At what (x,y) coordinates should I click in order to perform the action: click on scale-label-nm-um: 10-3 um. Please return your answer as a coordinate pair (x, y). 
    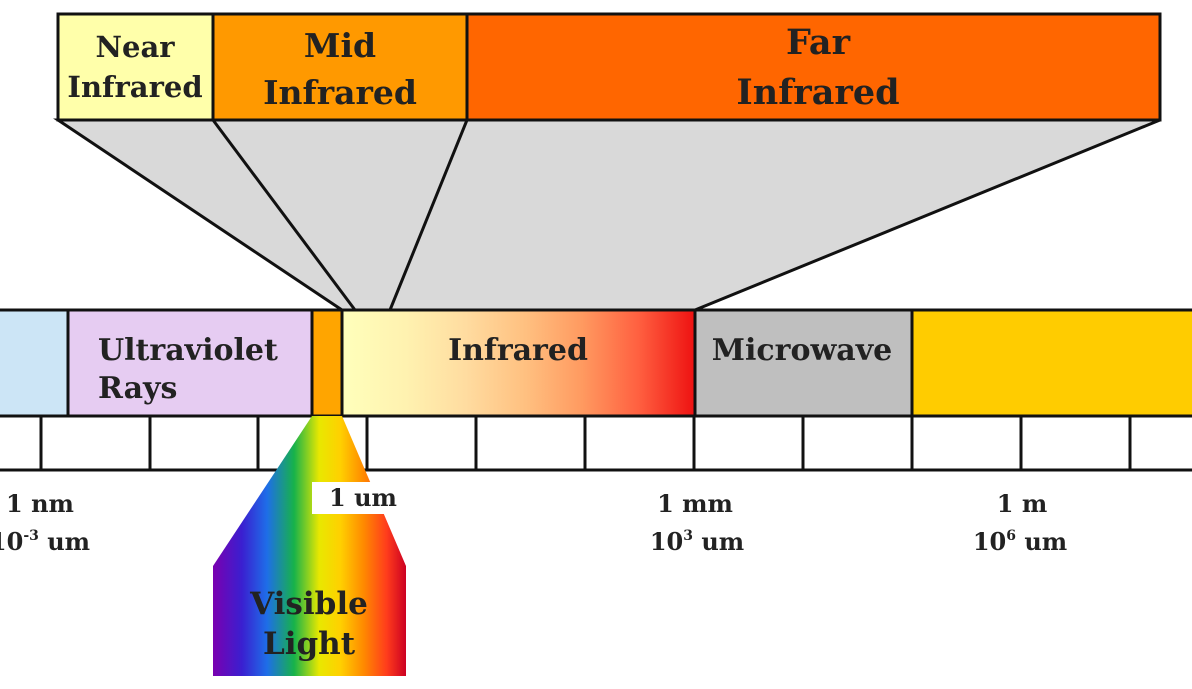
    Looking at the image, I should click on (45, 541).